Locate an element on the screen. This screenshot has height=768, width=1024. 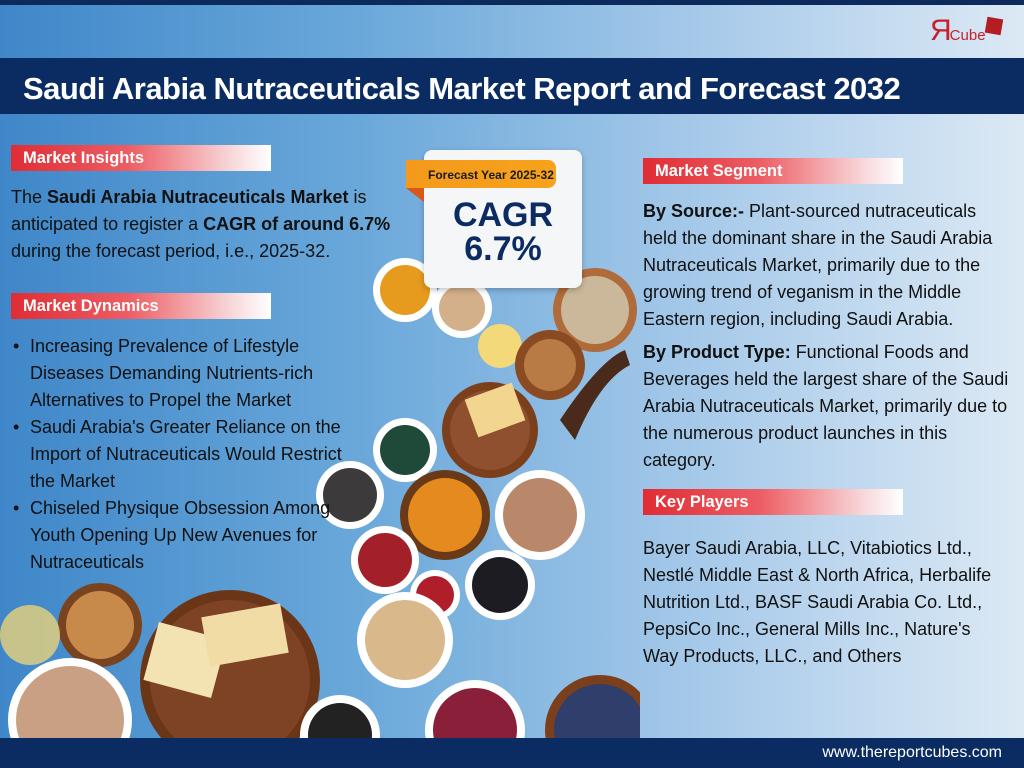
market-dynamics-heading: Market Dynamics is located at coordinates (141, 306).